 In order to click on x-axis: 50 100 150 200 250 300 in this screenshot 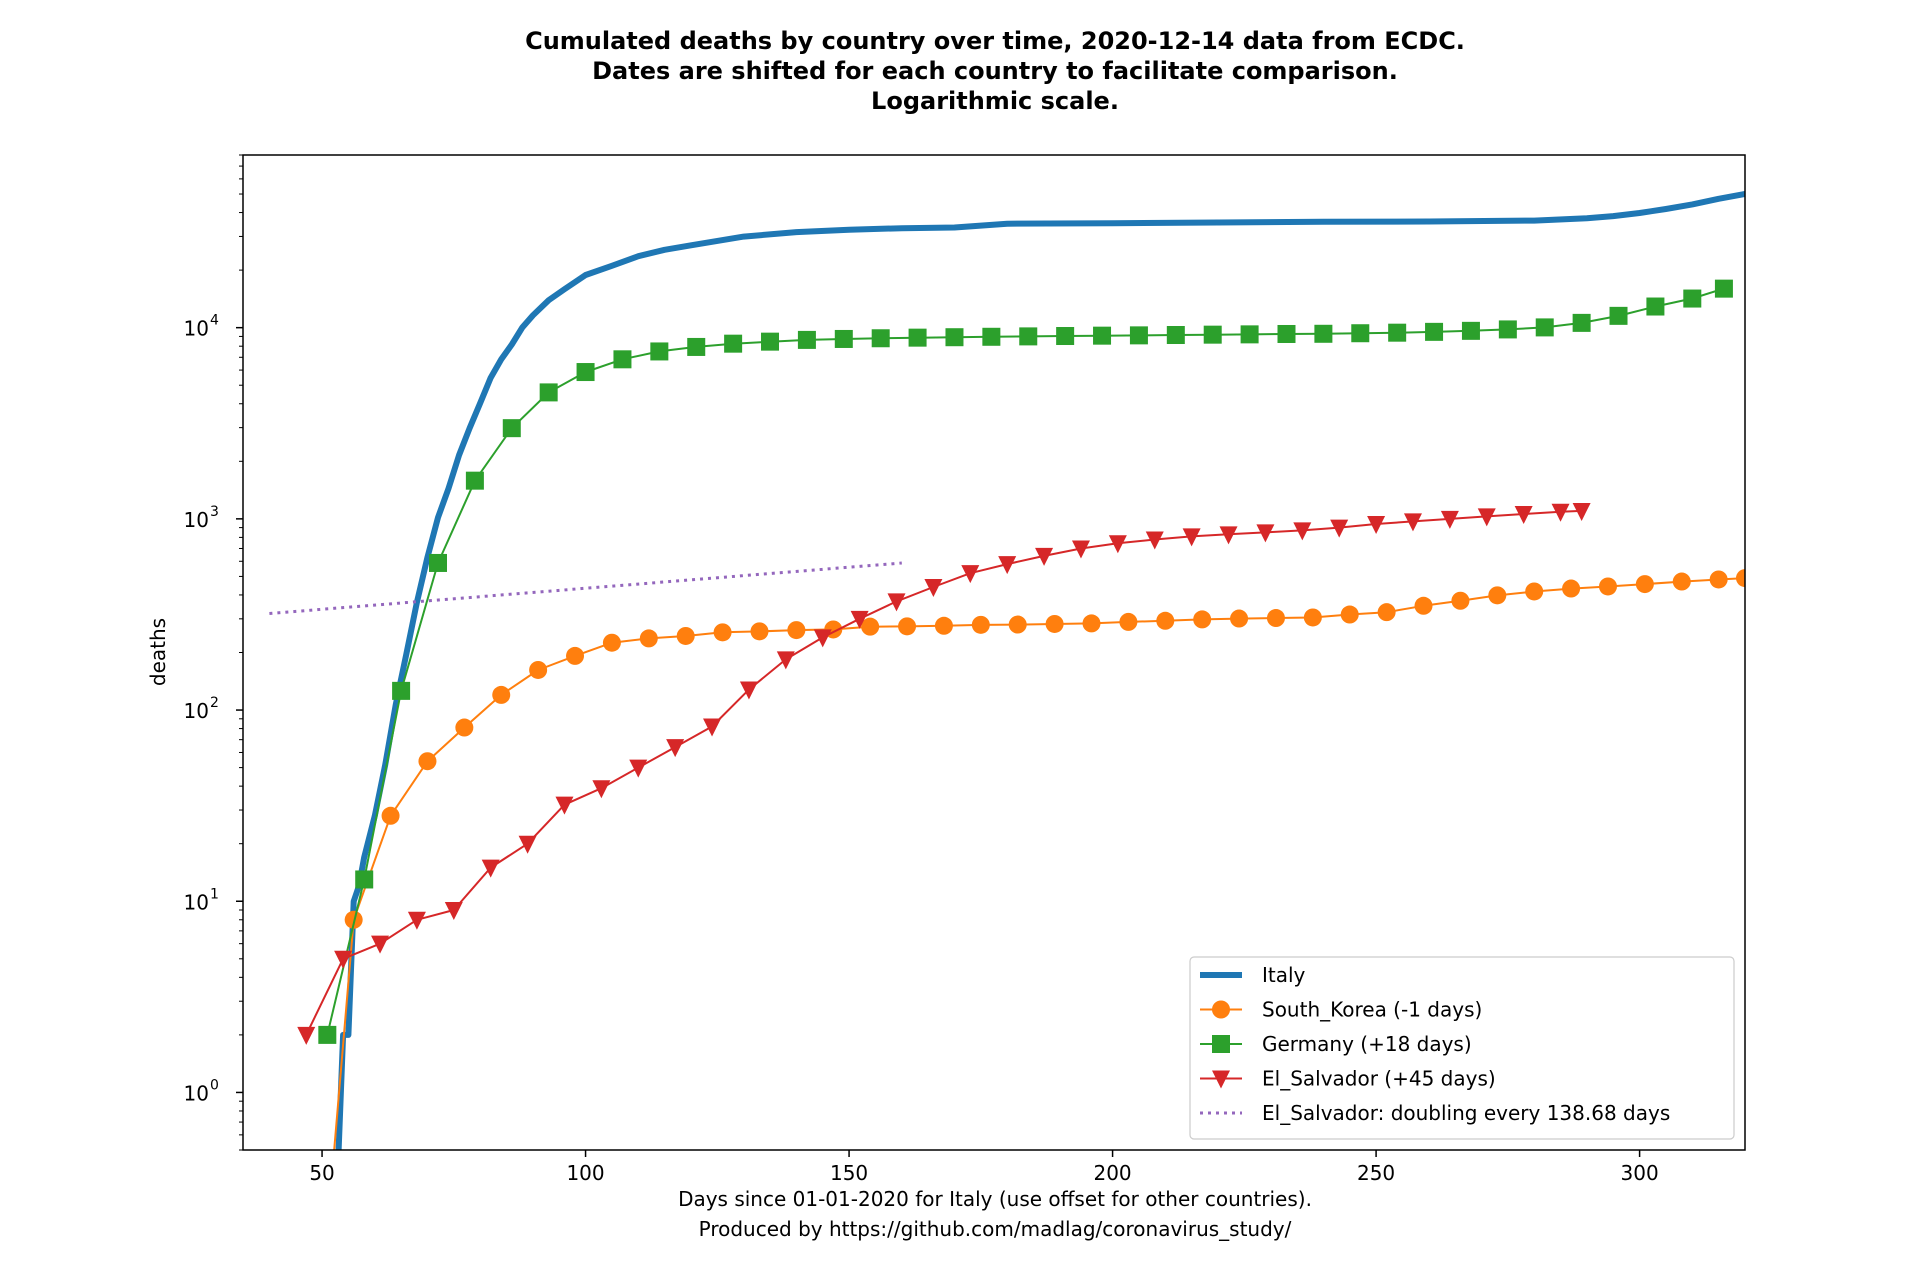, I will do `click(984, 1167)`.